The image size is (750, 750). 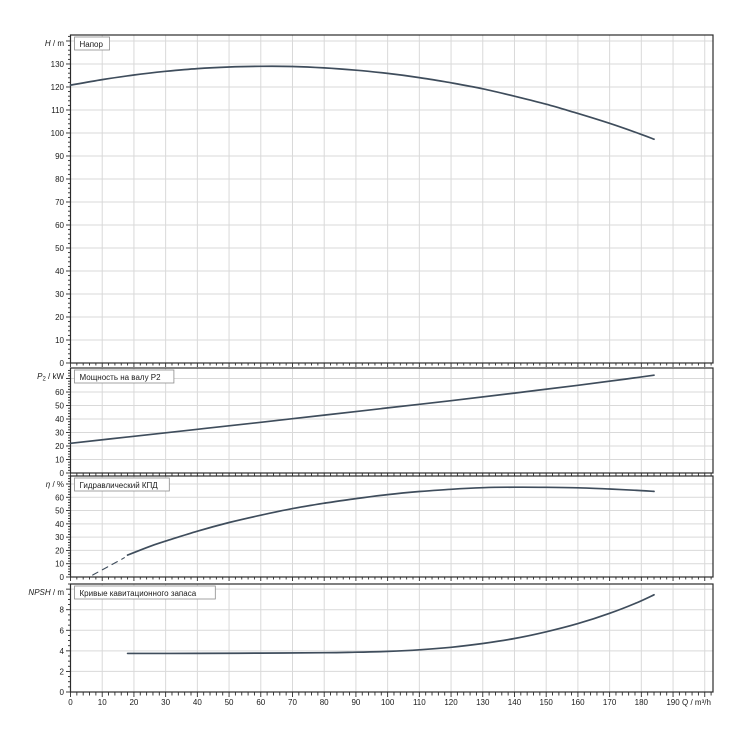 What do you see at coordinates (50, 377) in the screenshot?
I see `y-axis-label-shaft-power: P2 / kW` at bounding box center [50, 377].